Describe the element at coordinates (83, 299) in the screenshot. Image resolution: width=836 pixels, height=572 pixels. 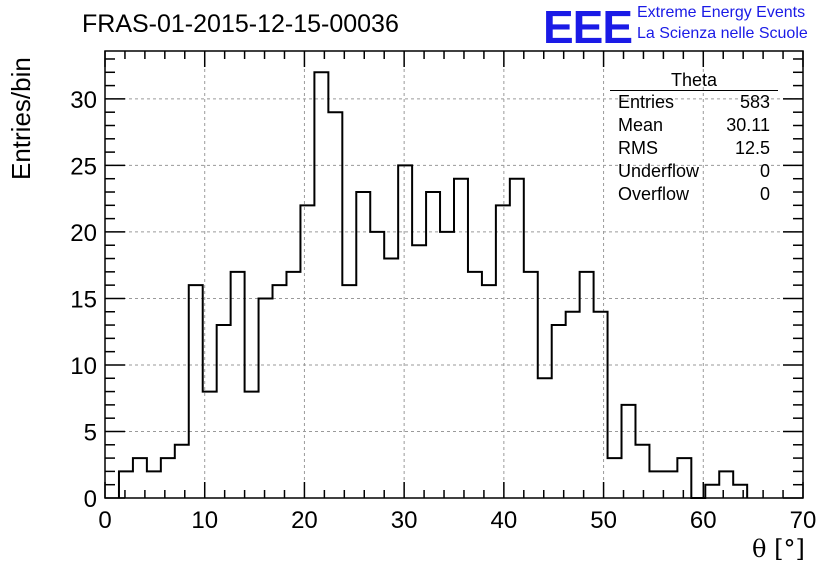
I see `y-tick-label: 15` at that location.